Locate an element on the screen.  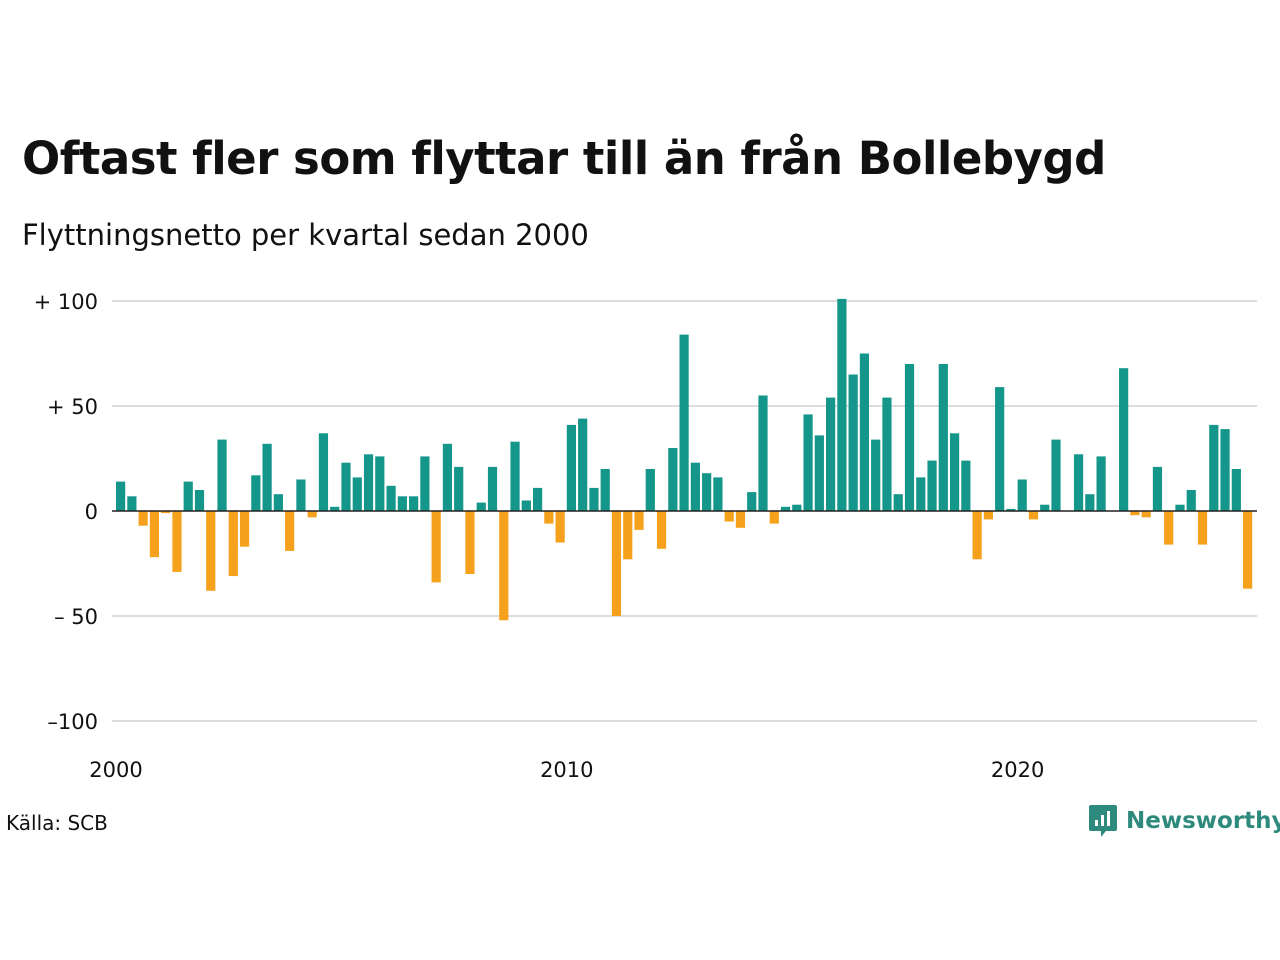
x-tick-label: 2010 is located at coordinates (566, 770).